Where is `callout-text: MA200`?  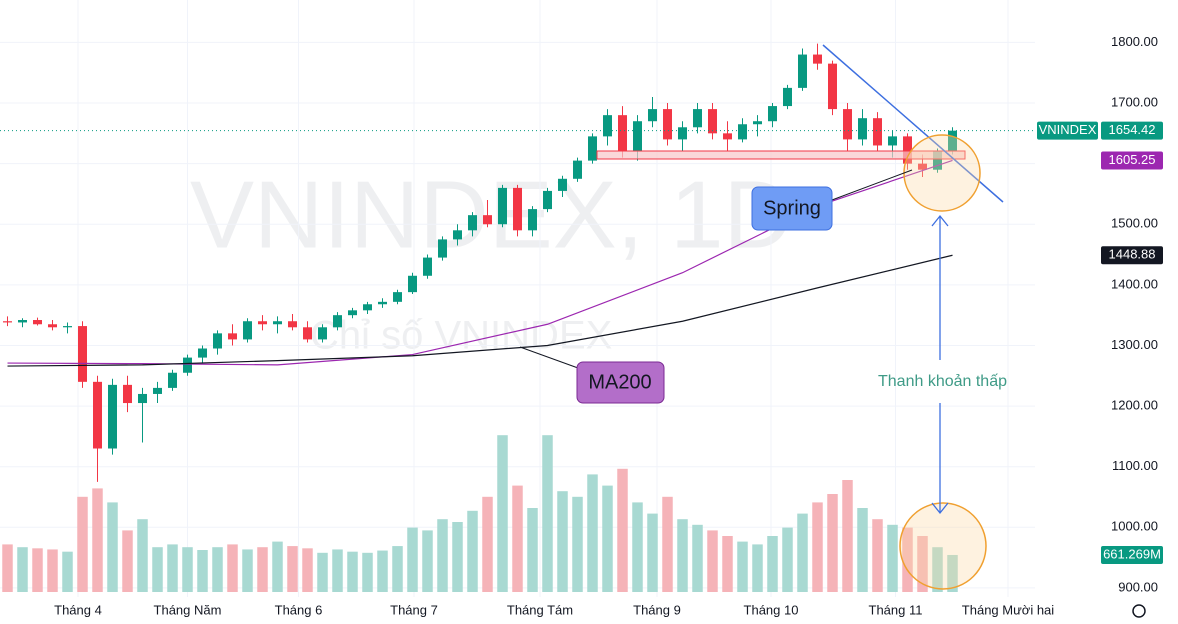 callout-text: MA200 is located at coordinates (619, 382).